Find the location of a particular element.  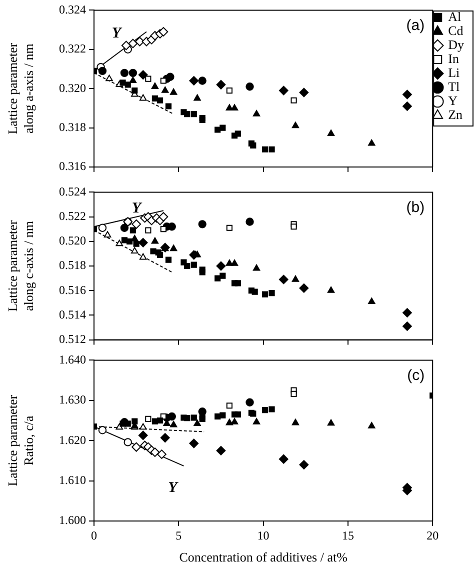

y-tick-label: 0.512 is located at coordinates (72, 339).